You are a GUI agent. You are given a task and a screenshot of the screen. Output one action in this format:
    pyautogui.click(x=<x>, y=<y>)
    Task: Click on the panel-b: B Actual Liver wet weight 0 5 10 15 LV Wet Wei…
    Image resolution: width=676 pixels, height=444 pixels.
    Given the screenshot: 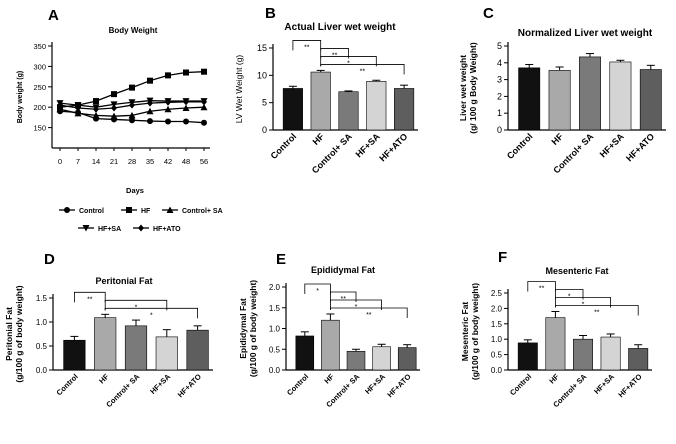 What is the action you would take?
    pyautogui.click(x=326, y=90)
    